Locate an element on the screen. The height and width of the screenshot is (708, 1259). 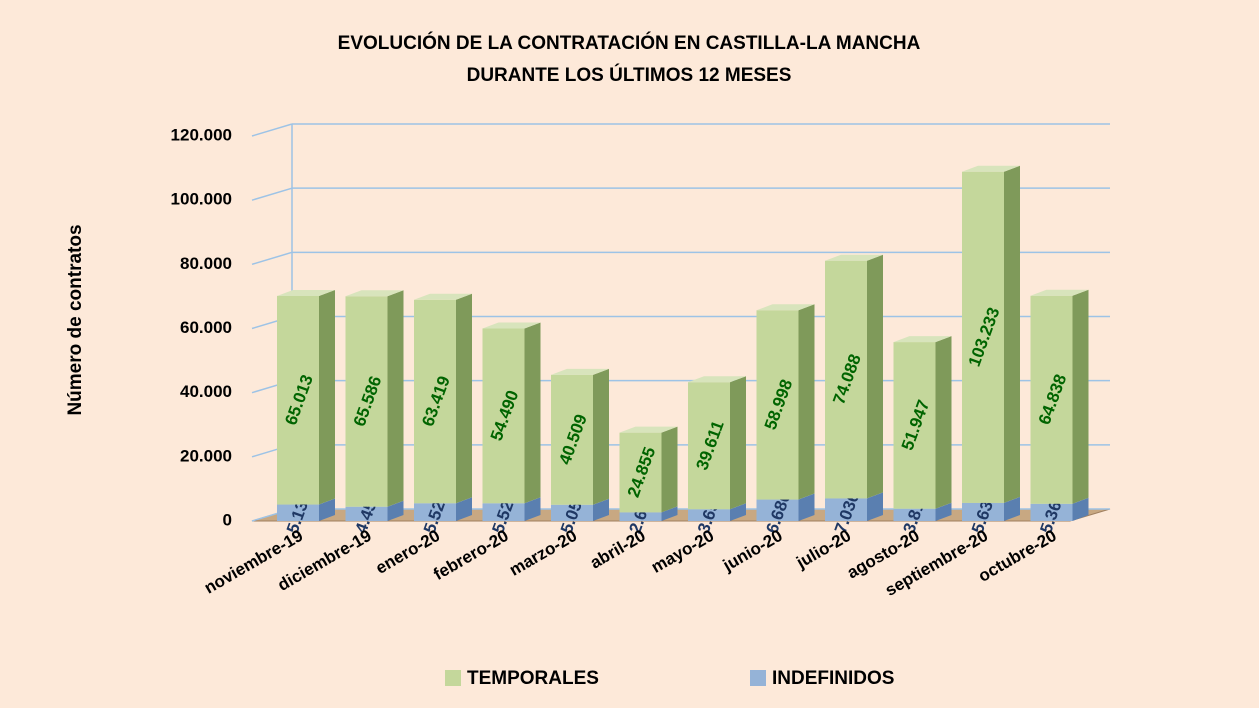
y-tick-label: 40.000 is located at coordinates (206, 391).